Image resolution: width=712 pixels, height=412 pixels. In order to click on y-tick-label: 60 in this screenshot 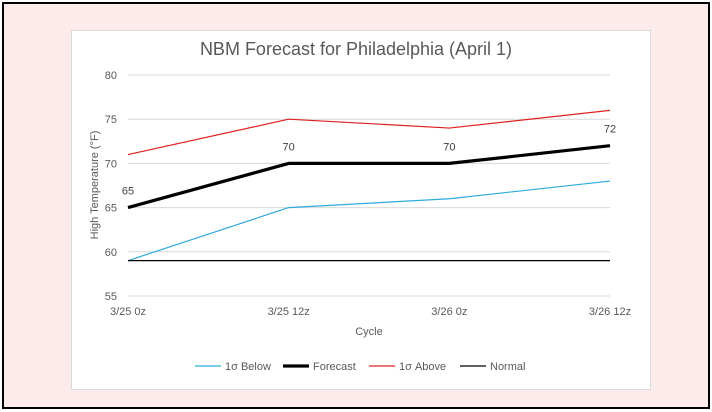, I will do `click(111, 253)`.